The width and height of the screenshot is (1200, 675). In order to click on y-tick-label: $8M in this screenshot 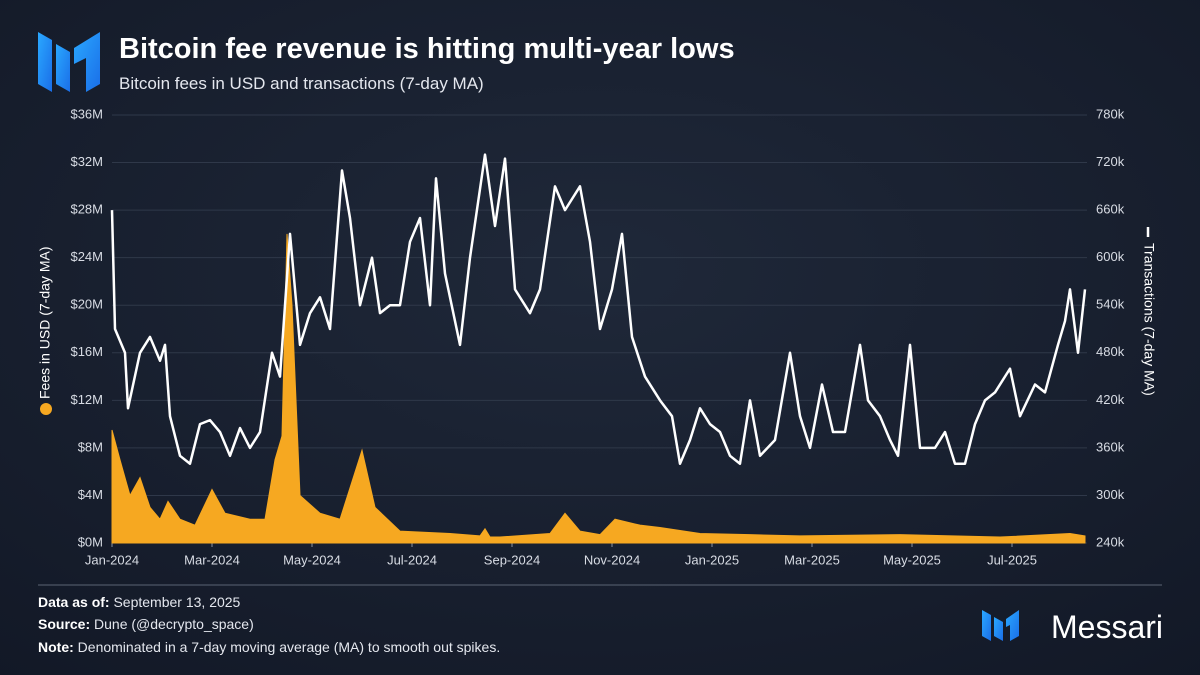, I will do `click(90, 446)`.